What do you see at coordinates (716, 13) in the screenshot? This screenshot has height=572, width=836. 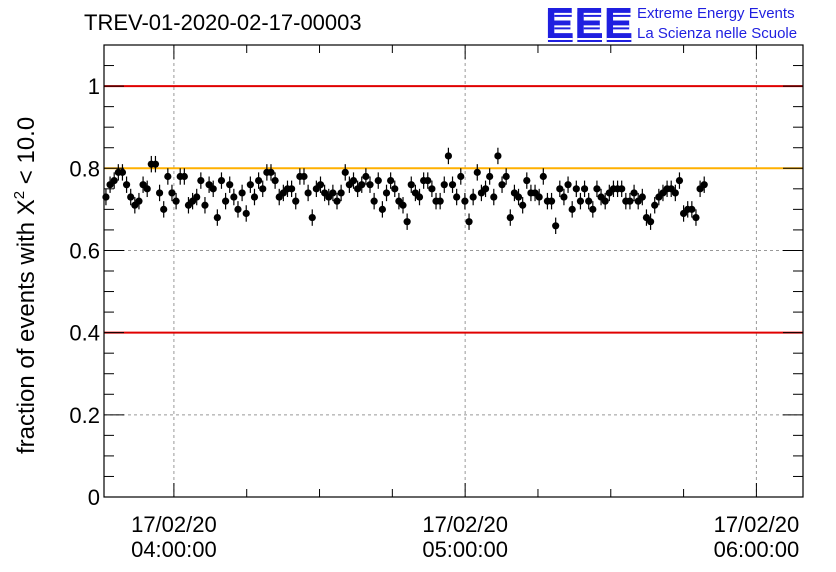 I see `logo-line-1: Extreme Energy Events` at bounding box center [716, 13].